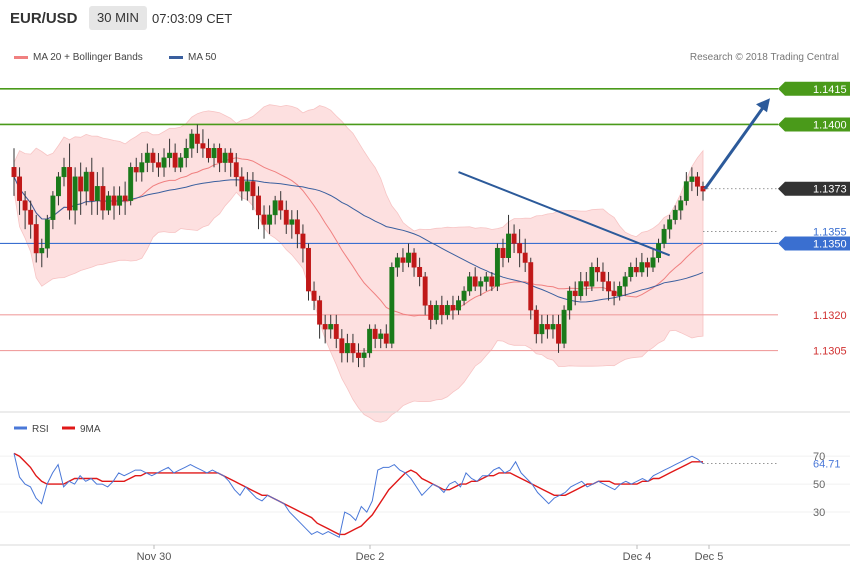  Describe the element at coordinates (176, 57) in the screenshot. I see `ma50-swatch` at that location.